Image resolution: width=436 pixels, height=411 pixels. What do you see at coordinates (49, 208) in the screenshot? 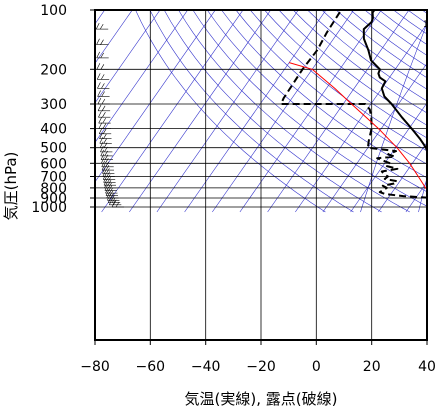
I see `y-tick-label: 1000` at bounding box center [49, 208].